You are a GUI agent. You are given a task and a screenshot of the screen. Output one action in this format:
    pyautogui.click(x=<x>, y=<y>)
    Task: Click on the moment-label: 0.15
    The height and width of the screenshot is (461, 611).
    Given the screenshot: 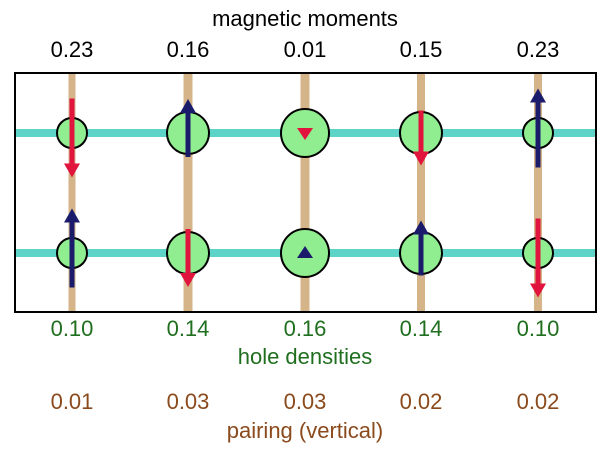 What is the action you would take?
    pyautogui.click(x=421, y=49)
    